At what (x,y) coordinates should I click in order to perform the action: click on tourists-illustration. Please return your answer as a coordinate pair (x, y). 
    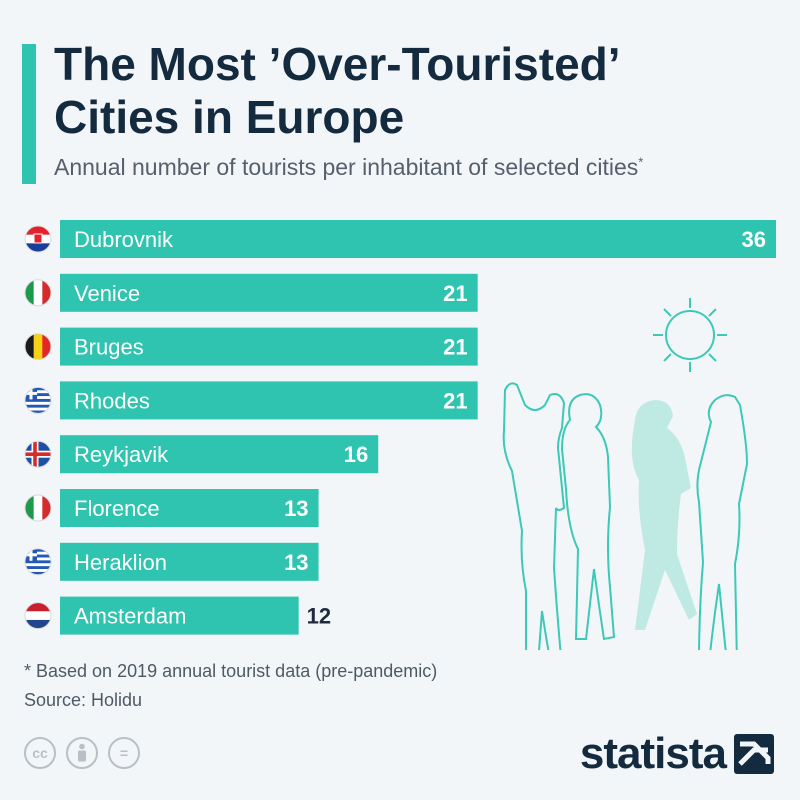
    Looking at the image, I should click on (625, 474).